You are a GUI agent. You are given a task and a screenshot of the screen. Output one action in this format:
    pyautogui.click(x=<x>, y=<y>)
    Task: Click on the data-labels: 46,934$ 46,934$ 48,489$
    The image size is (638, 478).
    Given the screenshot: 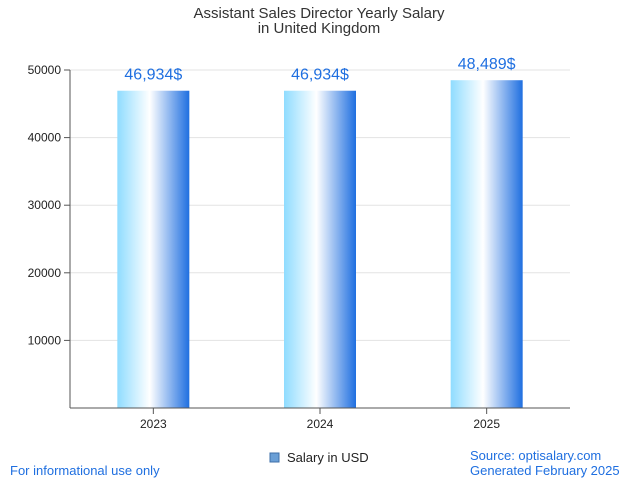 What is the action you would take?
    pyautogui.click(x=319, y=70)
    